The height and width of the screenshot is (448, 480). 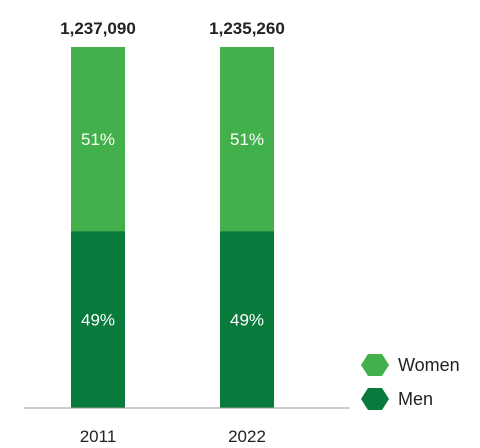 I want to click on bar-label-women-2022: 51%, so click(x=247, y=139).